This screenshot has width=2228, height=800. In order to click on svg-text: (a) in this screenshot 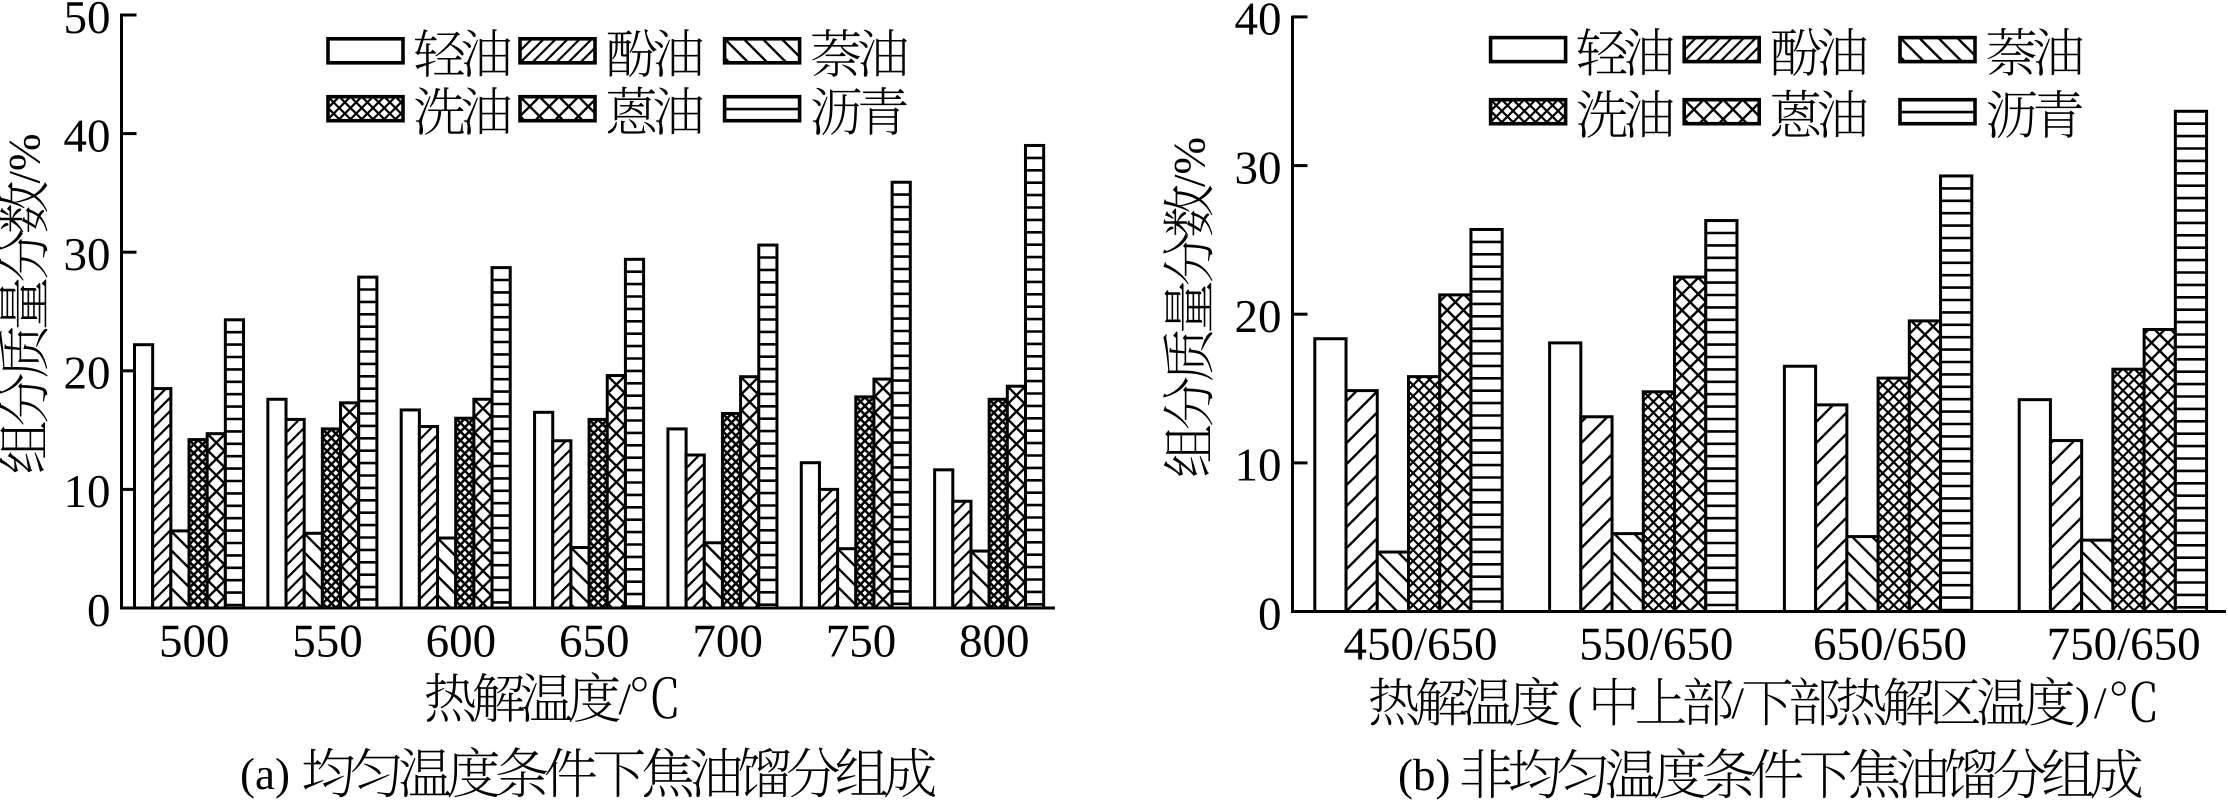, I will do `click(265, 774)`.